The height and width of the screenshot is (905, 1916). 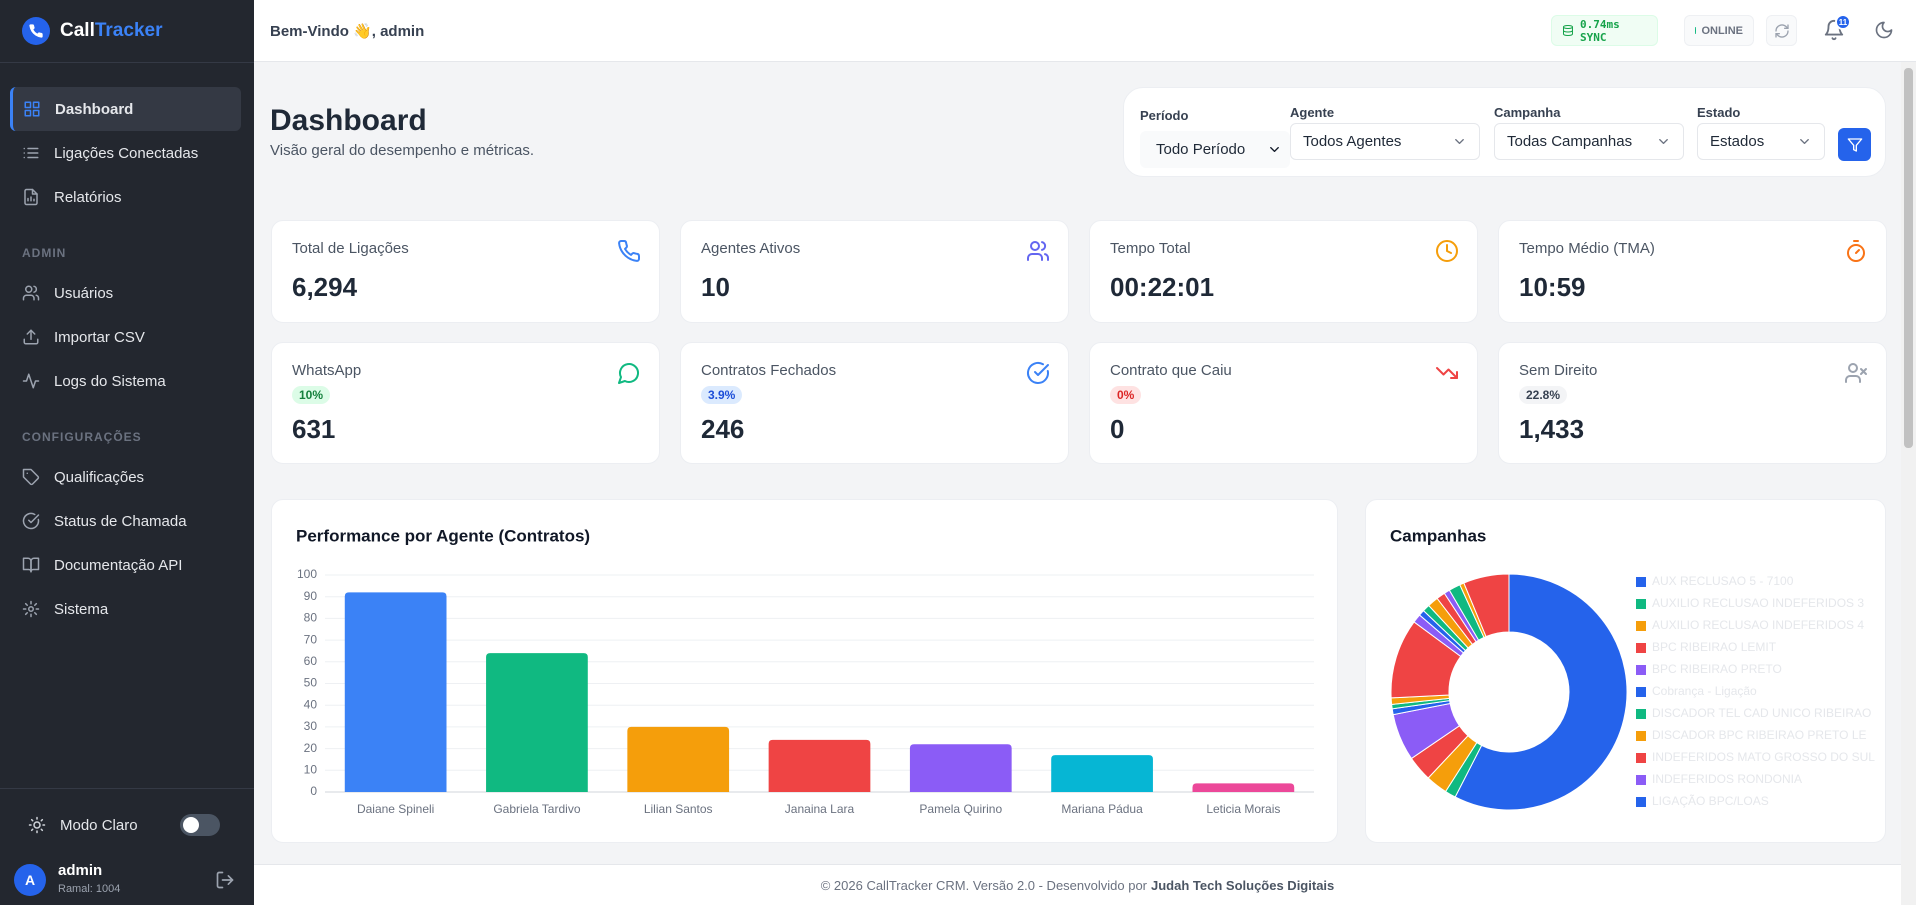 What do you see at coordinates (200, 825) in the screenshot?
I see `switch` at bounding box center [200, 825].